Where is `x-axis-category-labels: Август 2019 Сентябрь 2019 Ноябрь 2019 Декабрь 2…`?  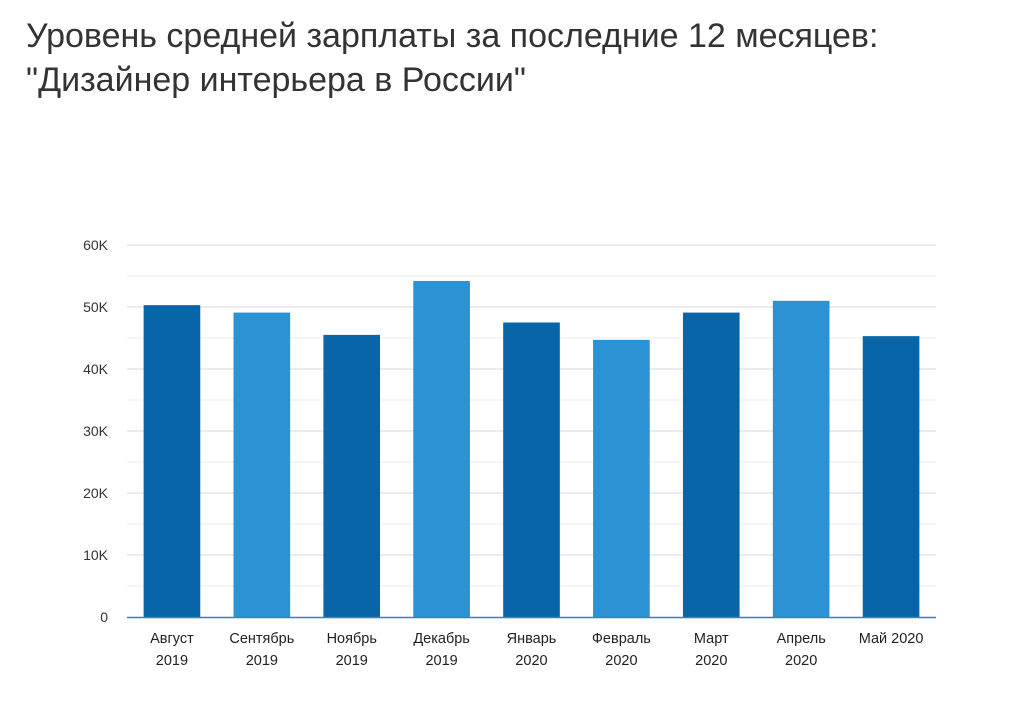 x-axis-category-labels: Август 2019 Сентябрь 2019 Ноябрь 2019 Декабрь 2… is located at coordinates (536, 650).